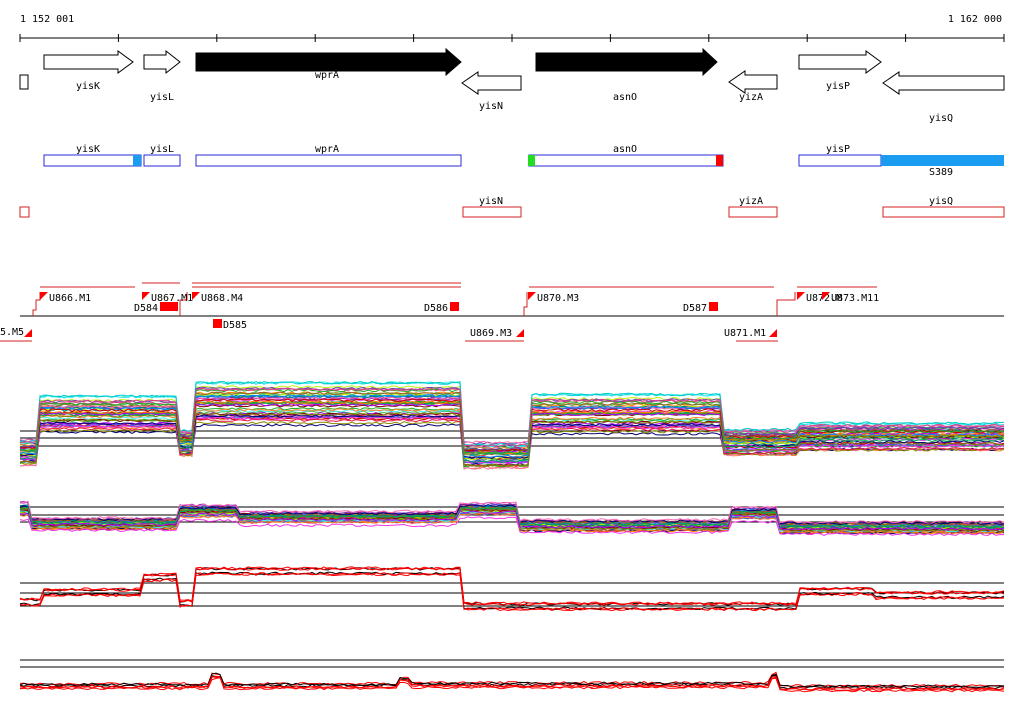  I want to click on gene-label-asnO: asnO, so click(625, 97).